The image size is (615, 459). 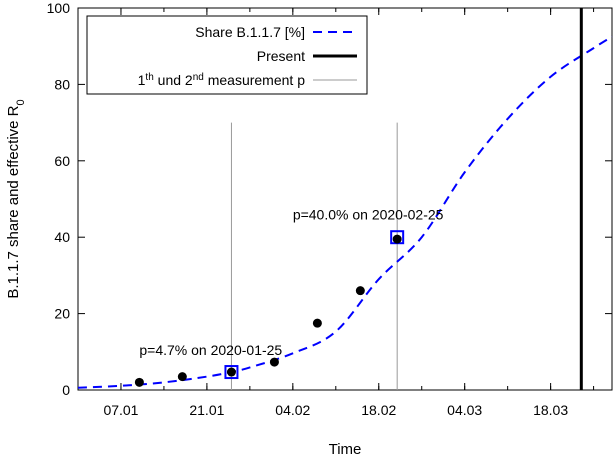 What do you see at coordinates (281, 56) in the screenshot?
I see `legend-label-present: Present` at bounding box center [281, 56].